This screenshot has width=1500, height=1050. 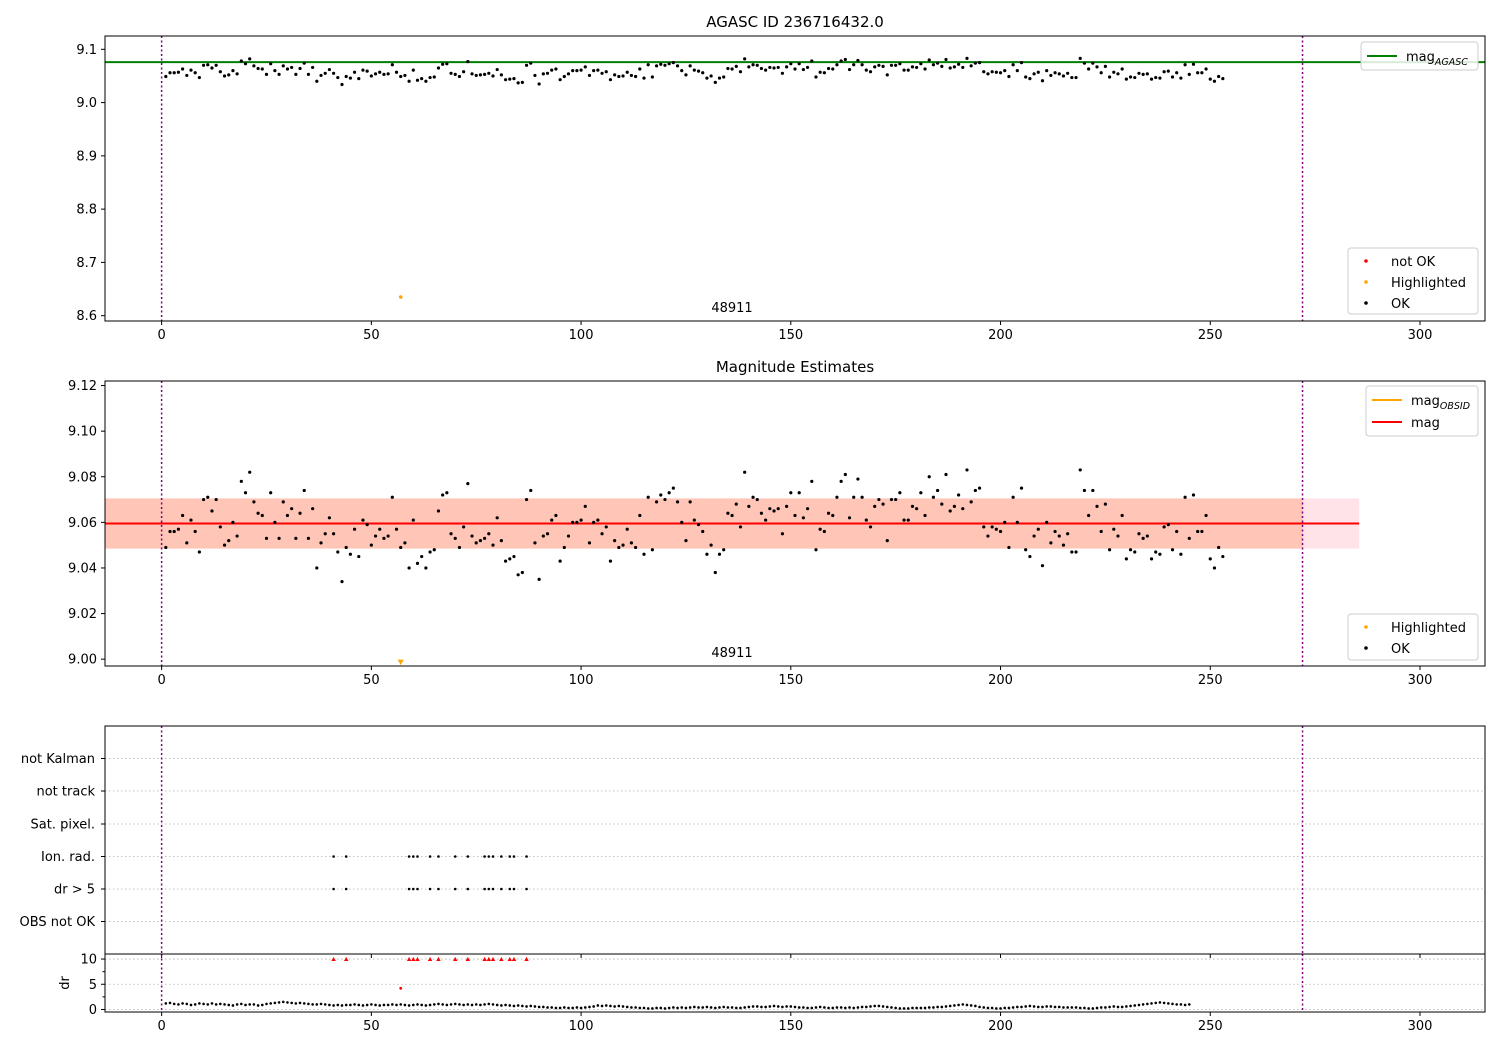 What do you see at coordinates (409, 856) in the screenshot?
I see `ion-rad-flag-point` at bounding box center [409, 856].